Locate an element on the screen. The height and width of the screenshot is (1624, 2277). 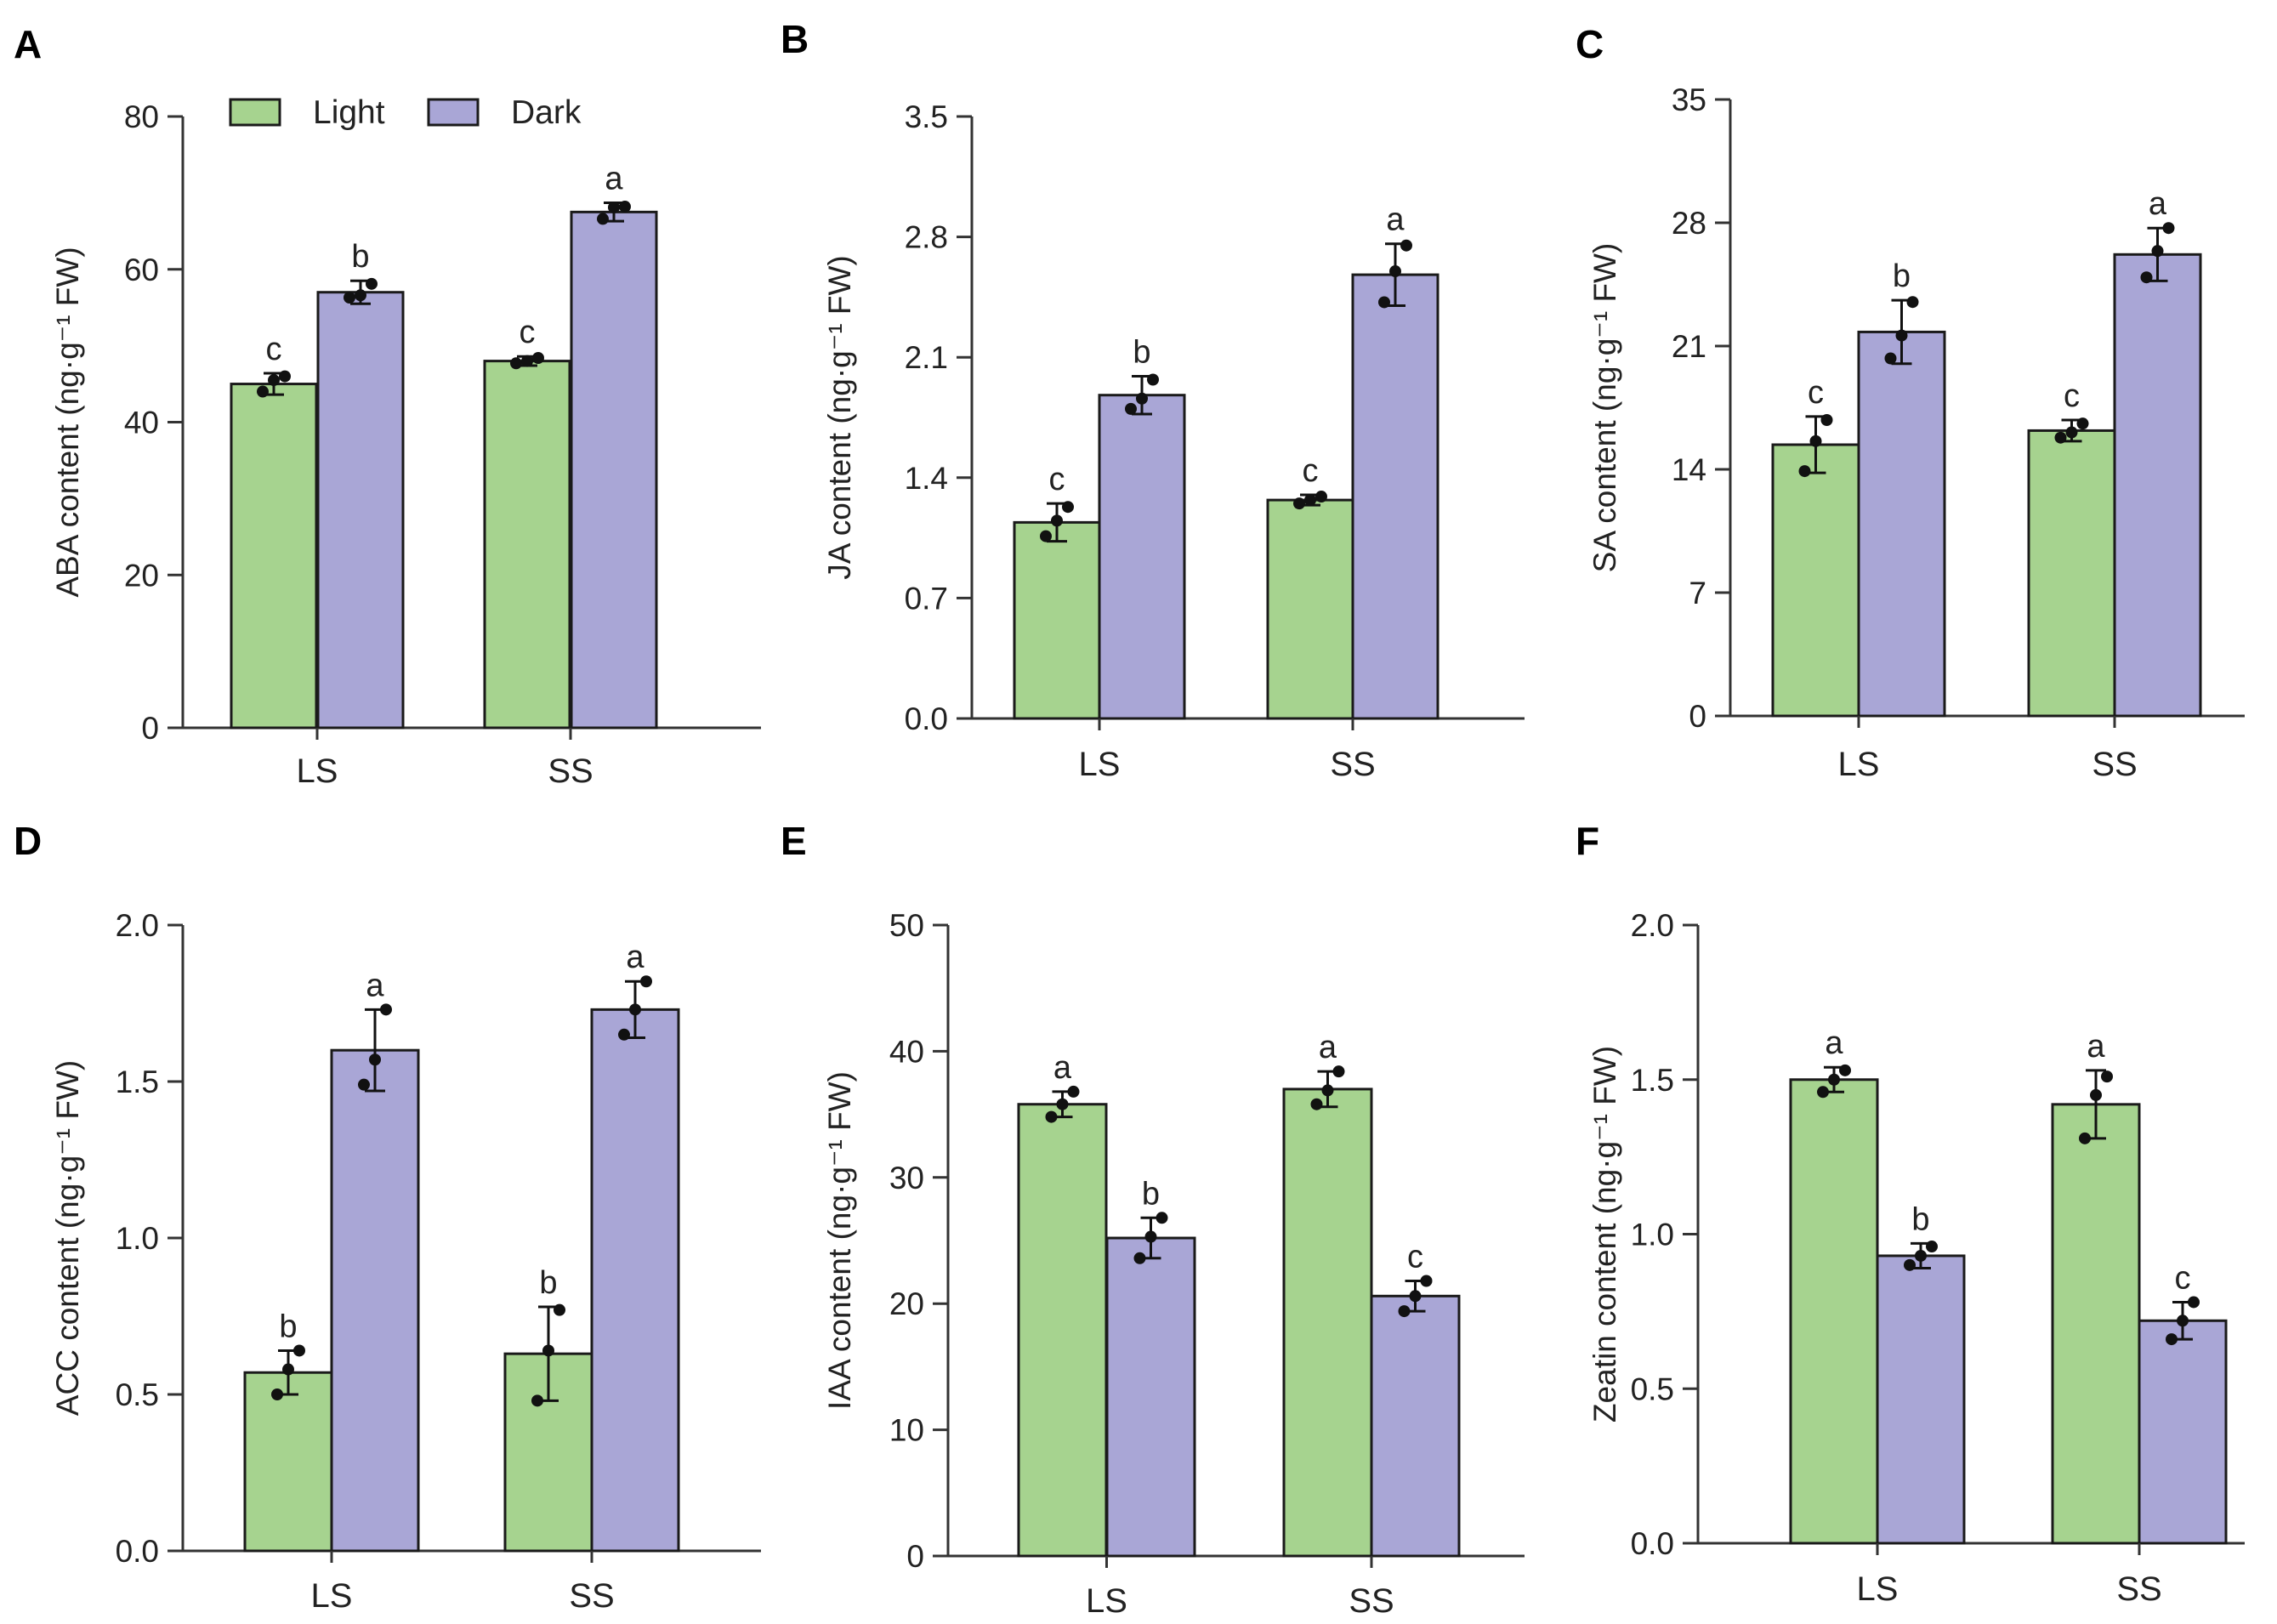
y-tick-label: 14 is located at coordinates (1689, 469).